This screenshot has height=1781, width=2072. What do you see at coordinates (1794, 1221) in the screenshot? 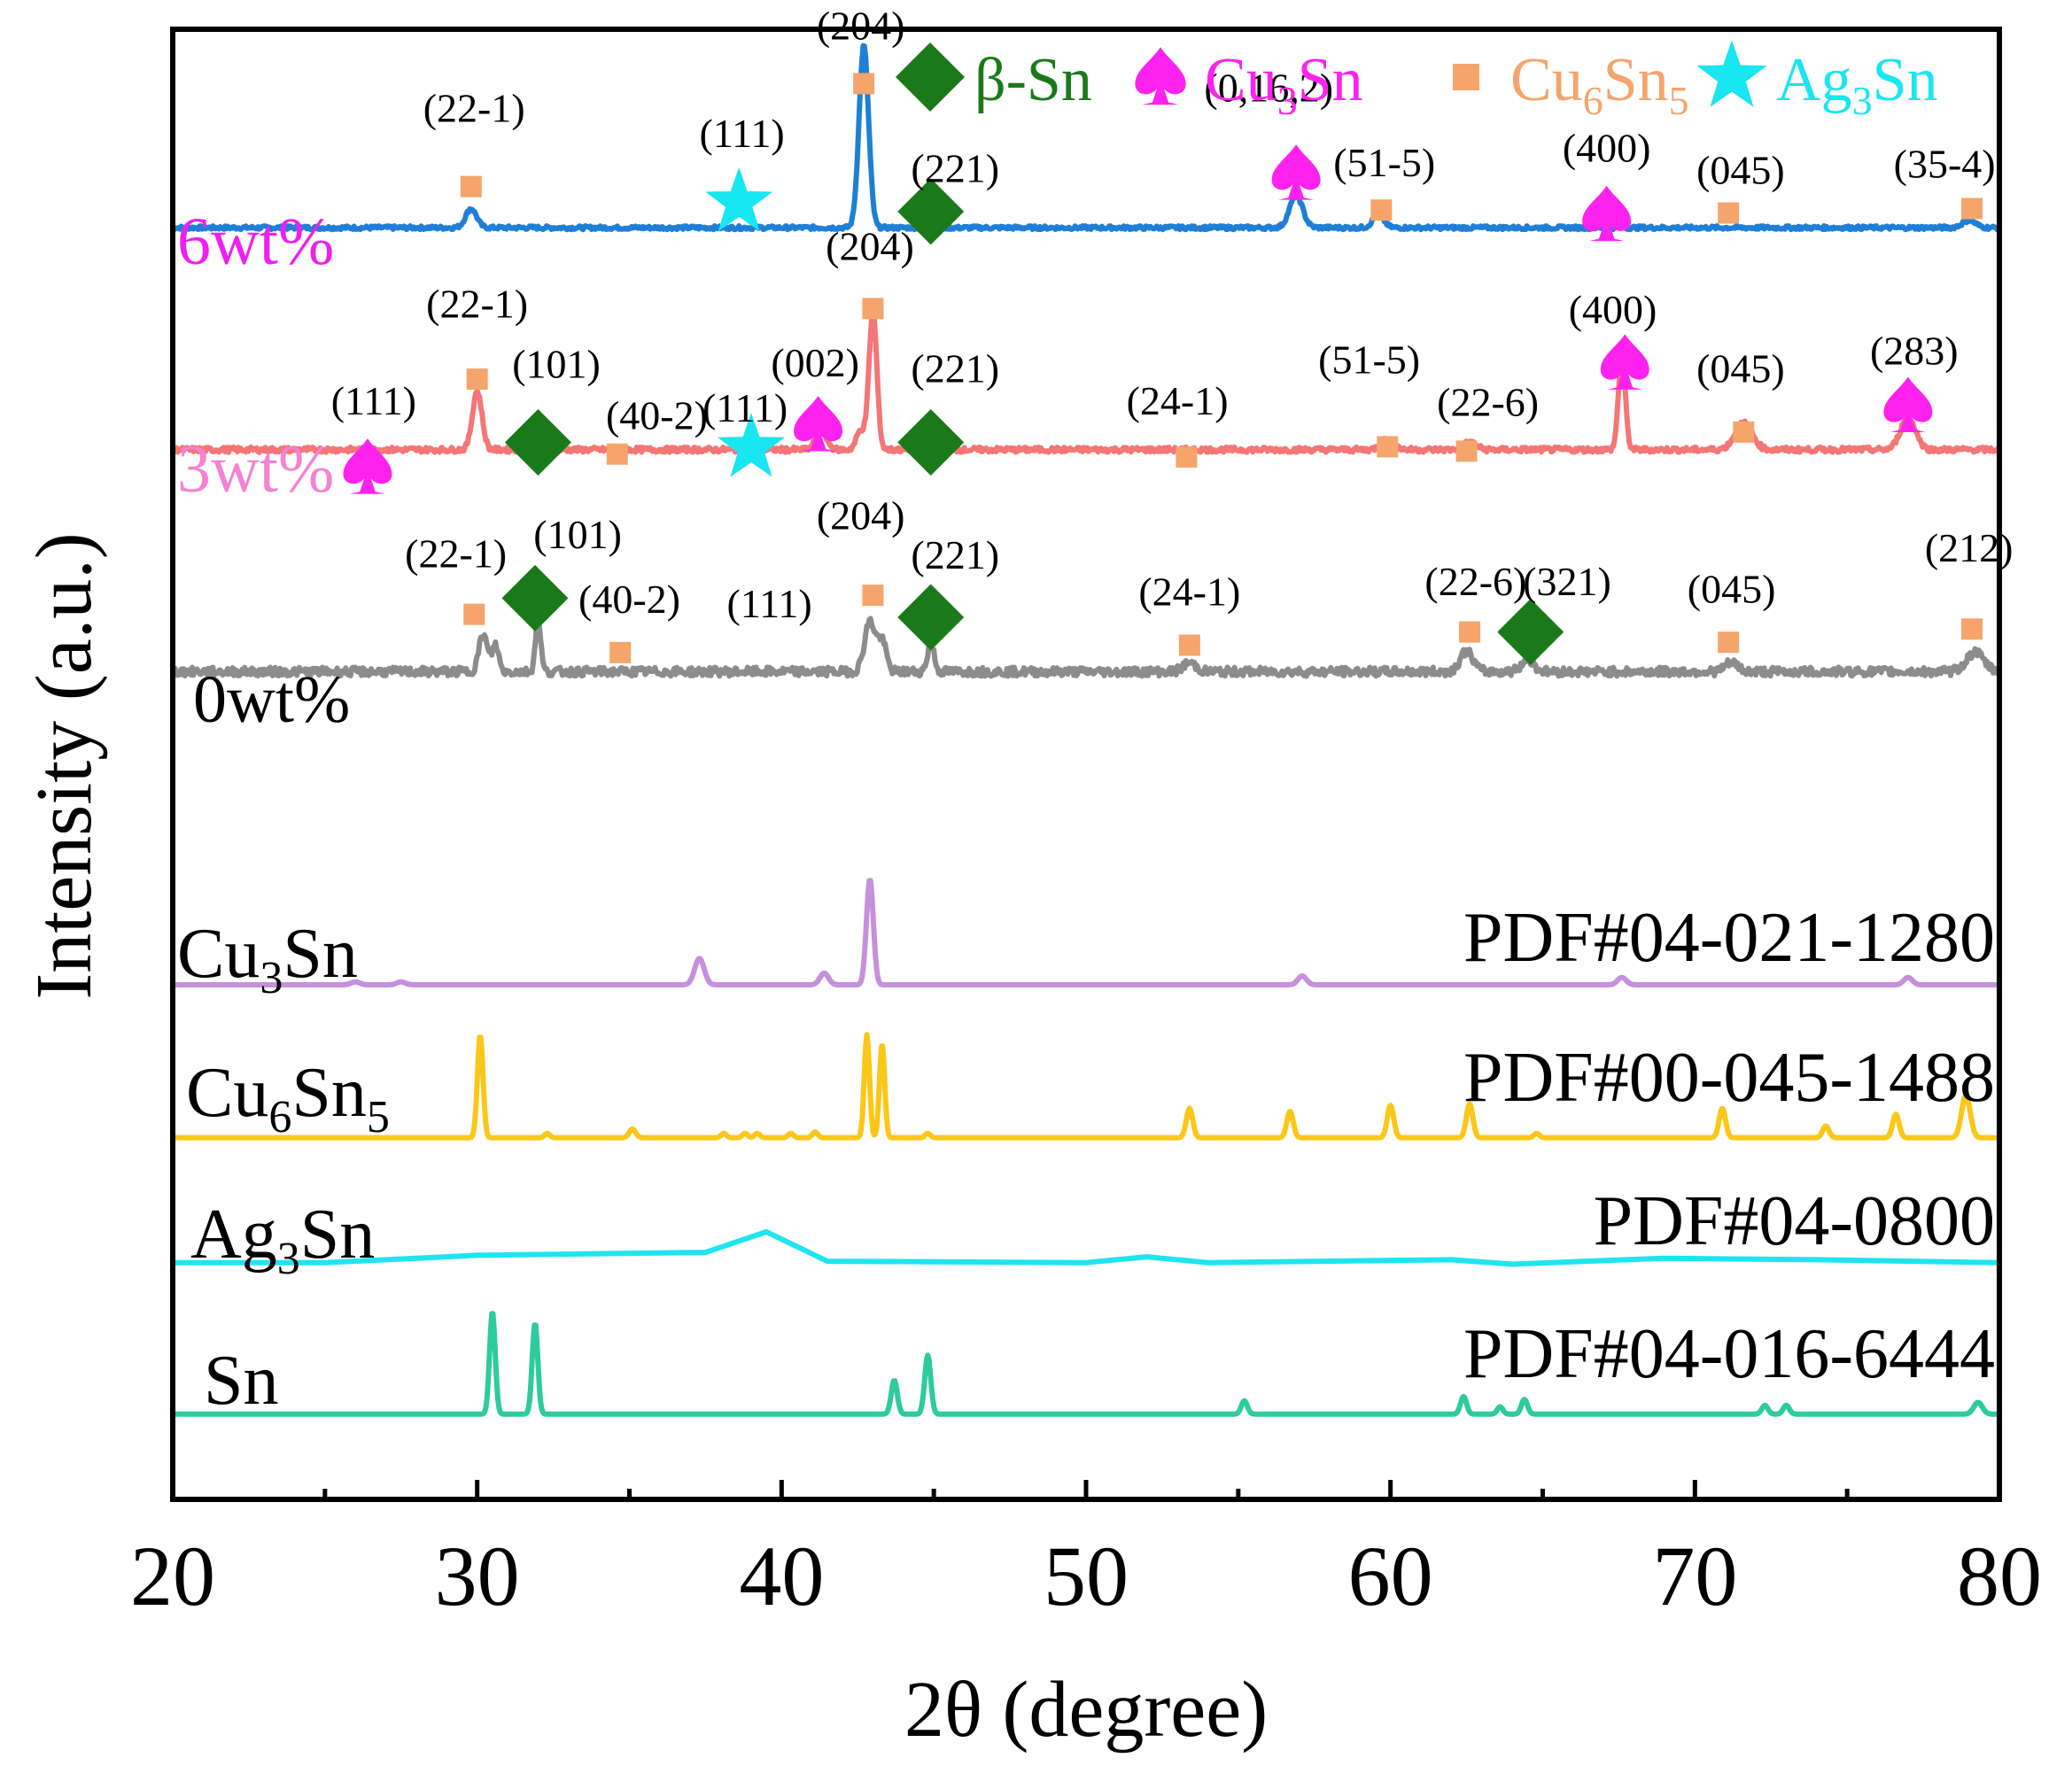
I see `reference-pdf-Ag3Sn: PDF#04-0800` at bounding box center [1794, 1221].